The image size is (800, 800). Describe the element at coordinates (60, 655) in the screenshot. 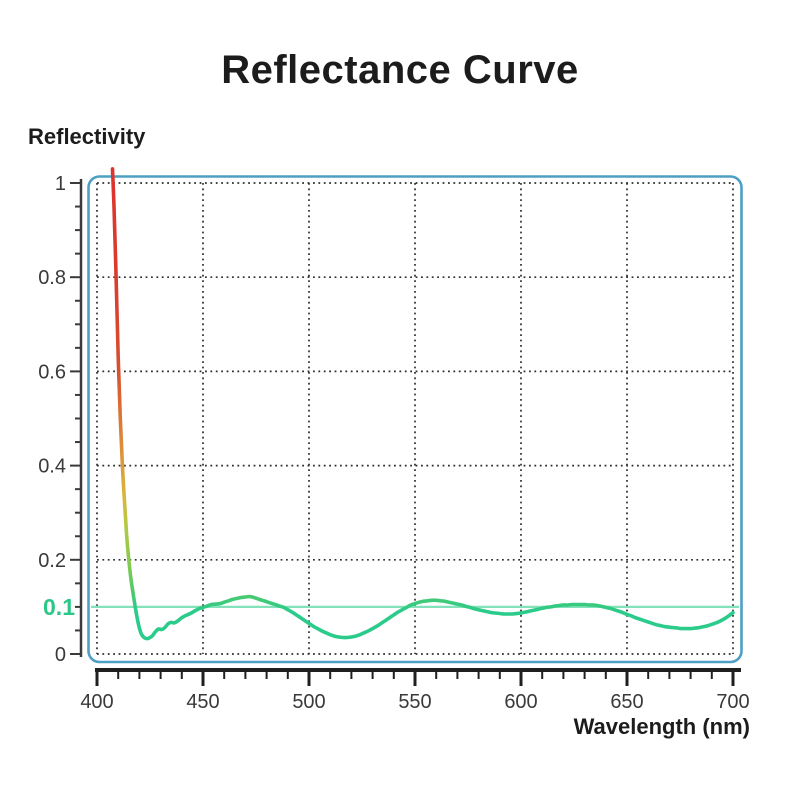

I see `y-tick-label: 0` at that location.